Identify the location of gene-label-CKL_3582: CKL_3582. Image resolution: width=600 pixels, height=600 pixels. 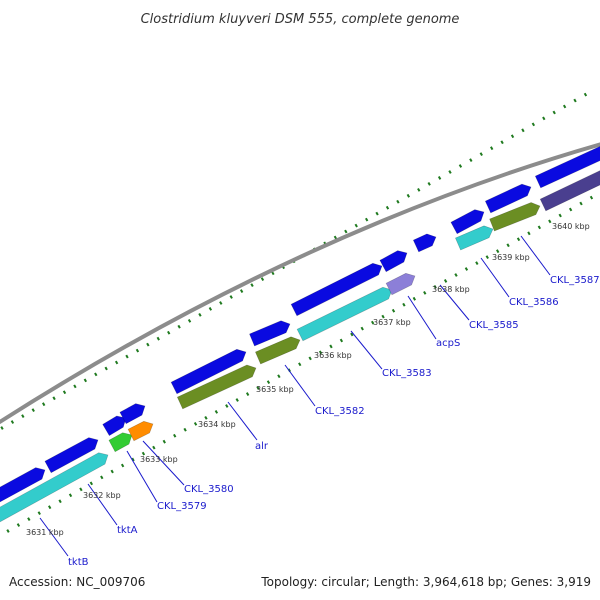
(340, 411).